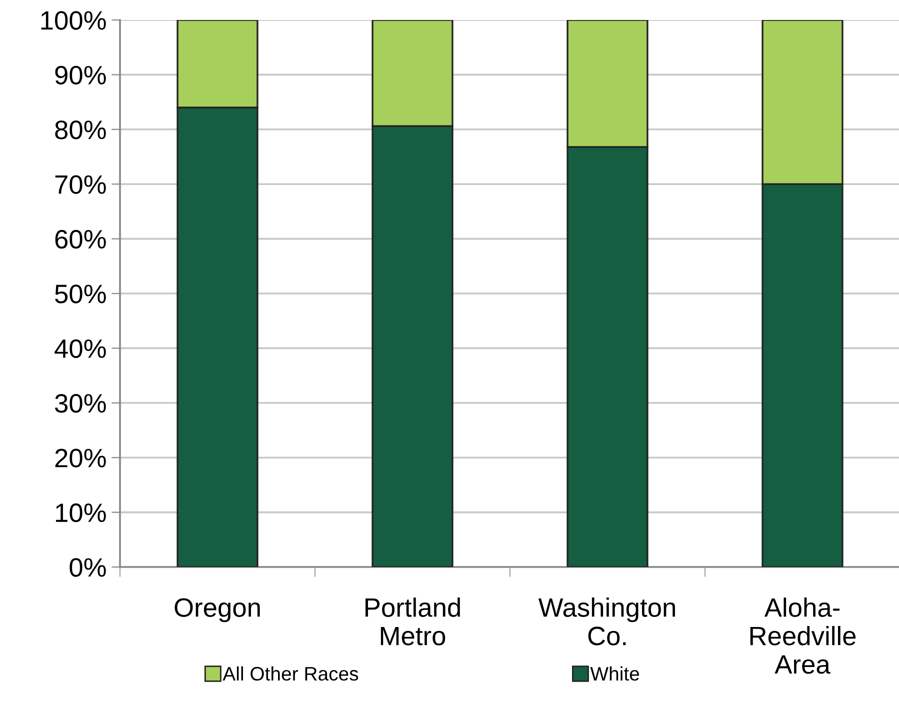  What do you see at coordinates (290, 673) in the screenshot?
I see `legend-label: All Other Races` at bounding box center [290, 673].